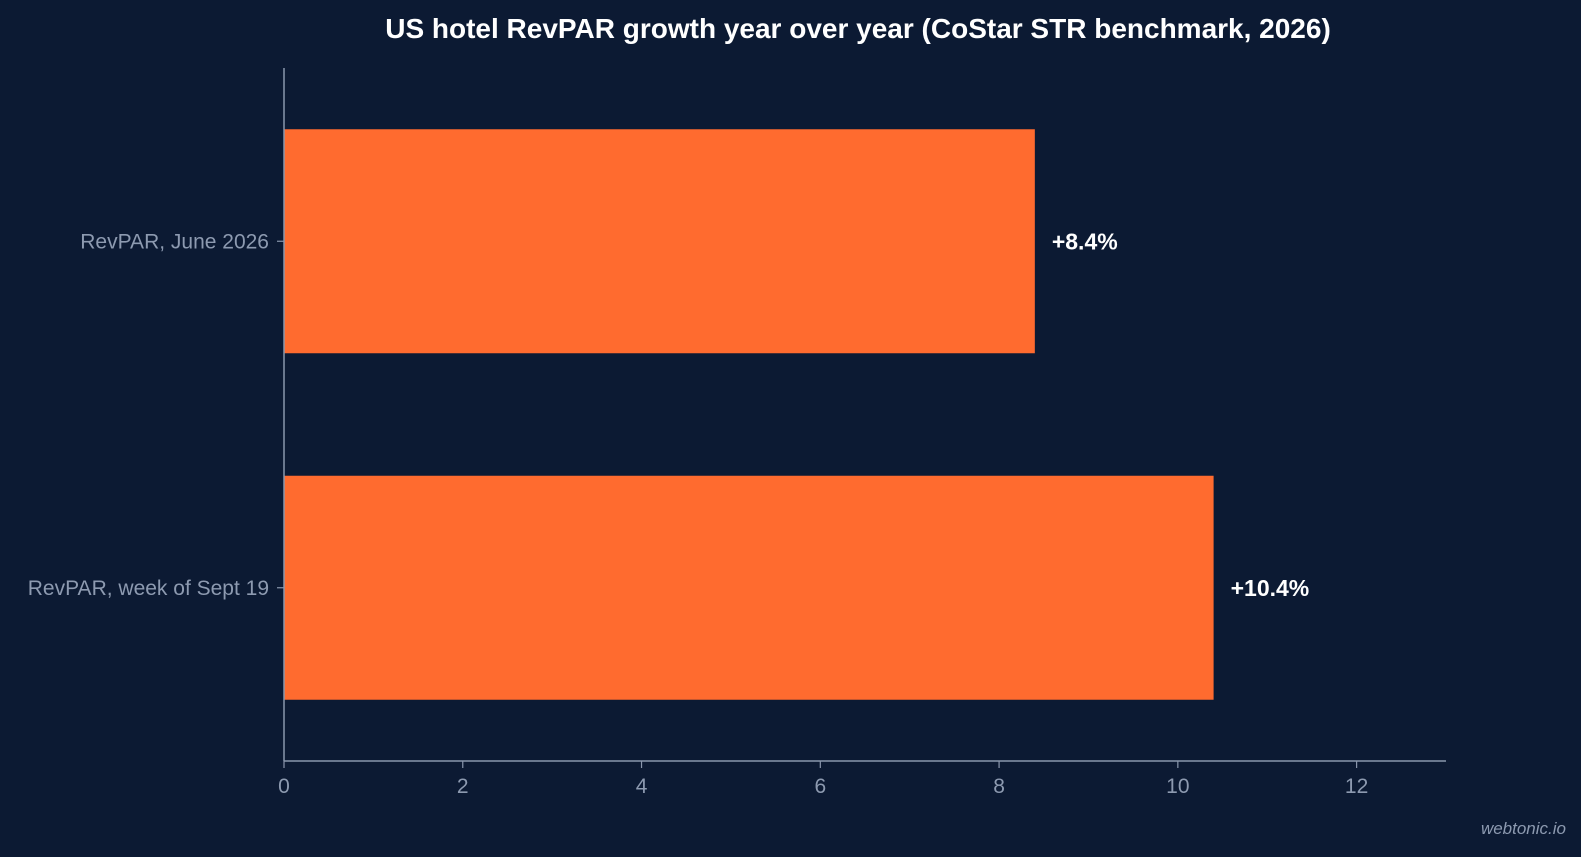  Describe the element at coordinates (642, 786) in the screenshot. I see `x-tick-label-4: 4` at that location.